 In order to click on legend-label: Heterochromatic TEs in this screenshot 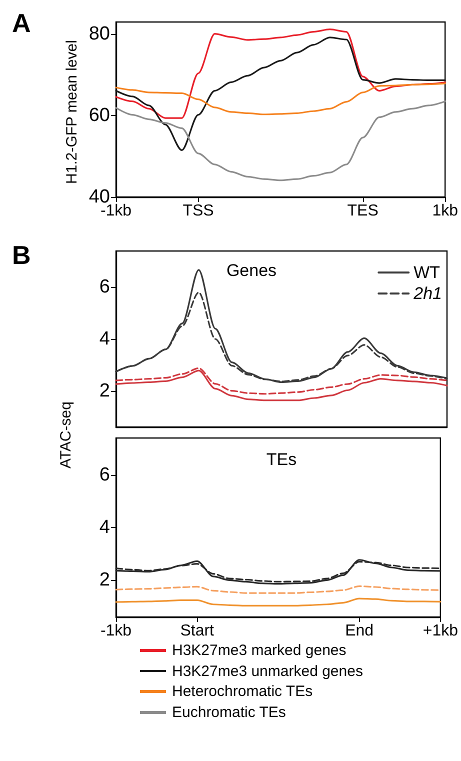, I will do `click(242, 691)`.